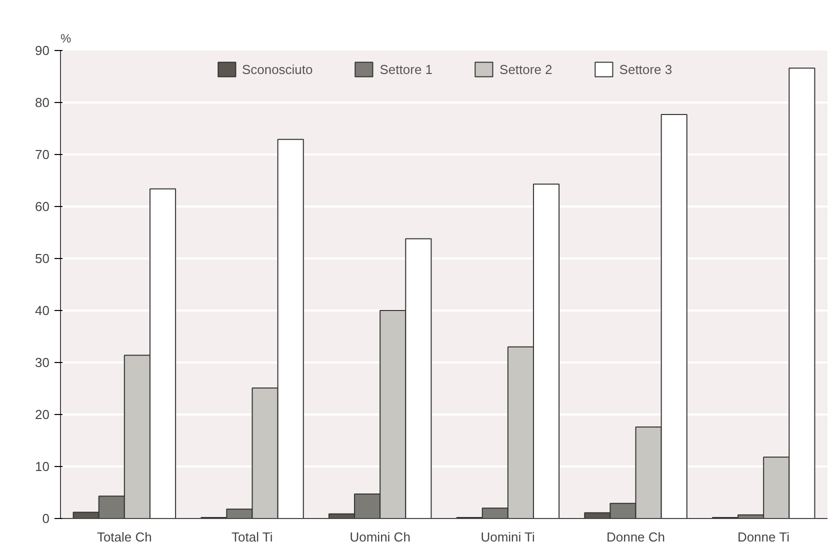  What do you see at coordinates (42, 154) in the screenshot?
I see `y-tick-label: 70` at bounding box center [42, 154].